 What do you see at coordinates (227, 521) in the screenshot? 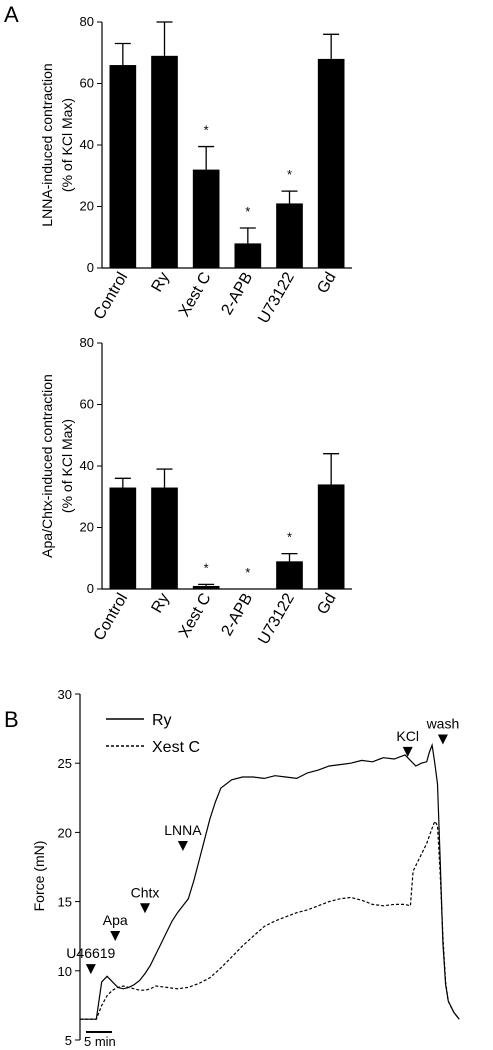
I see `apa-chtx-bars: * * *` at bounding box center [227, 521].